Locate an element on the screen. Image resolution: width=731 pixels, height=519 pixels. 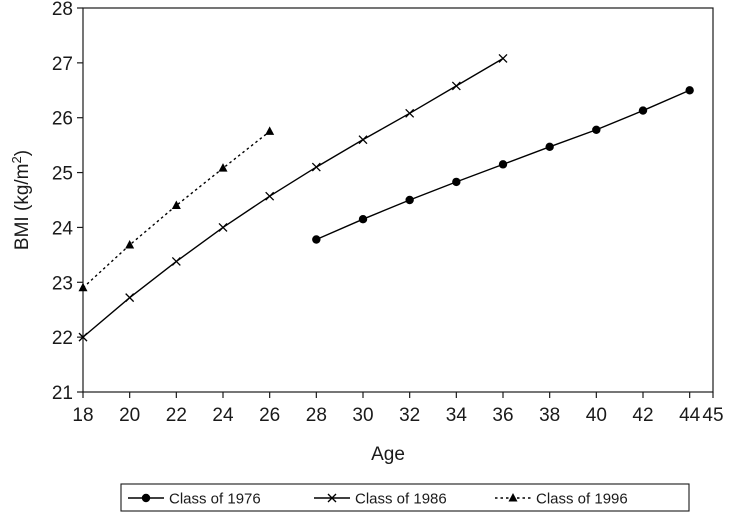
x-tick-label: 30 is located at coordinates (362, 415).